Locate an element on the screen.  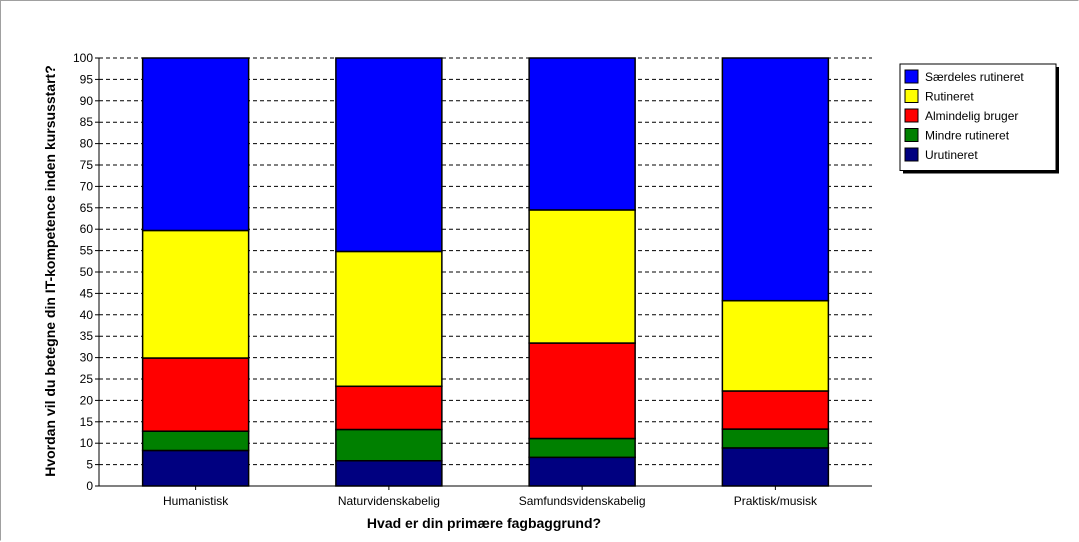
y-tick-label: 35 is located at coordinates (87, 336).